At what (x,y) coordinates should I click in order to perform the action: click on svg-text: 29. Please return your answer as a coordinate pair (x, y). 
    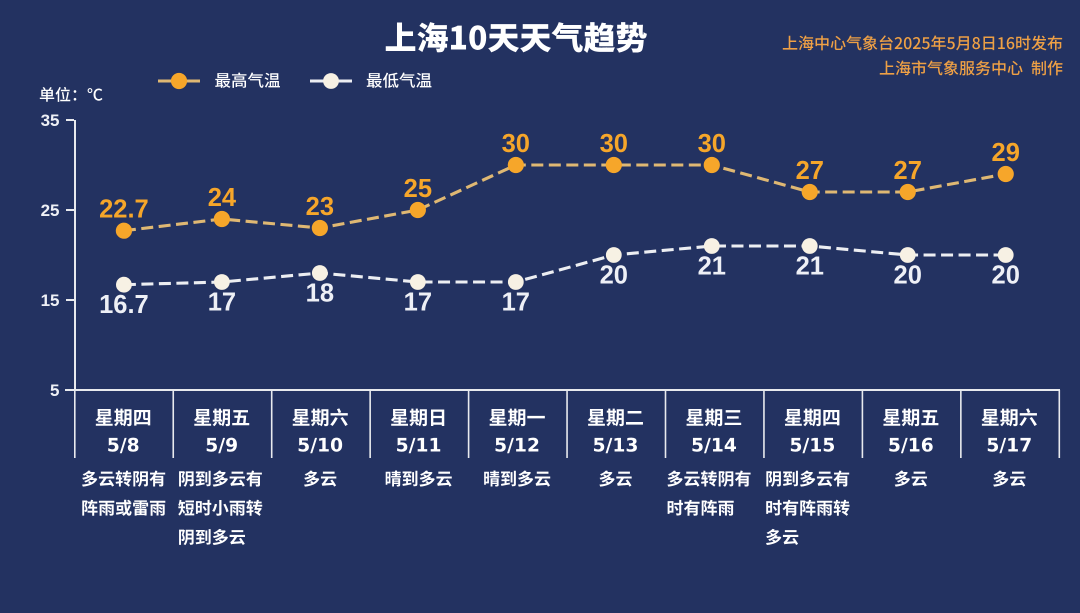
    Looking at the image, I should click on (1006, 153).